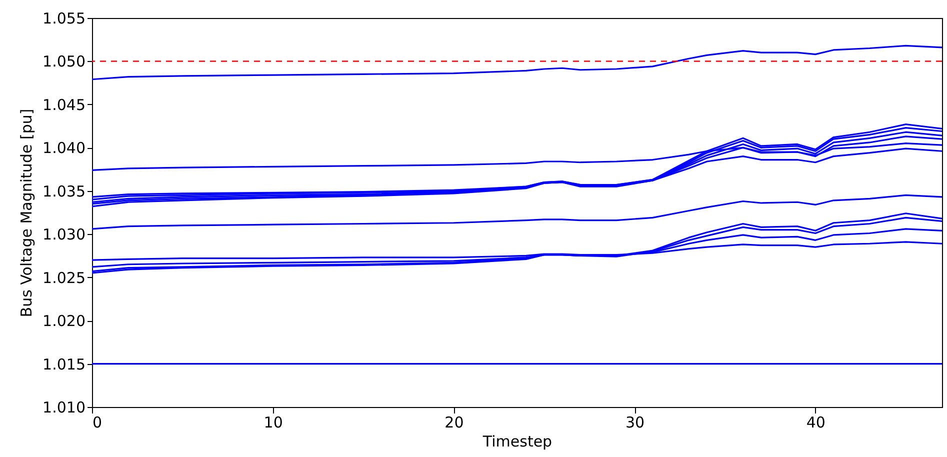 The width and height of the screenshot is (947, 457). I want to click on y-tick-label: 1.050, so click(64, 61).